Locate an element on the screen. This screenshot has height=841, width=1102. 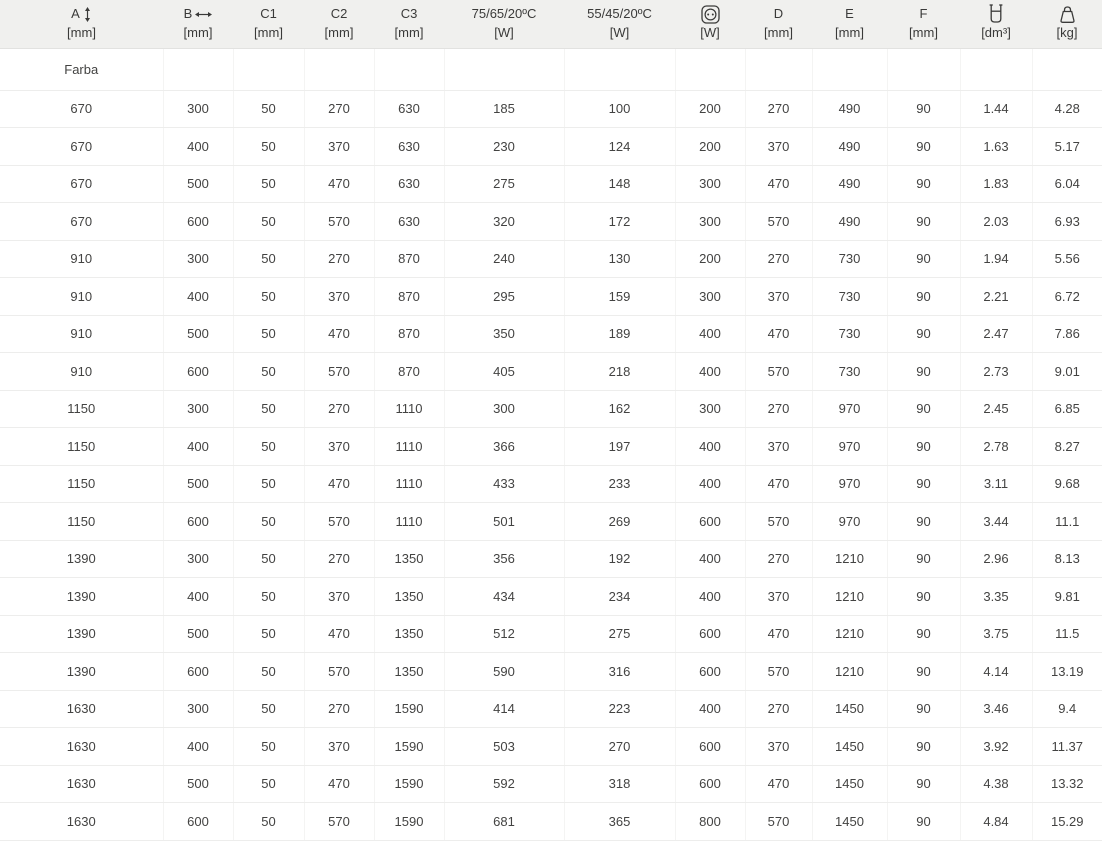
table-cell: 8.13 is located at coordinates (1067, 559).